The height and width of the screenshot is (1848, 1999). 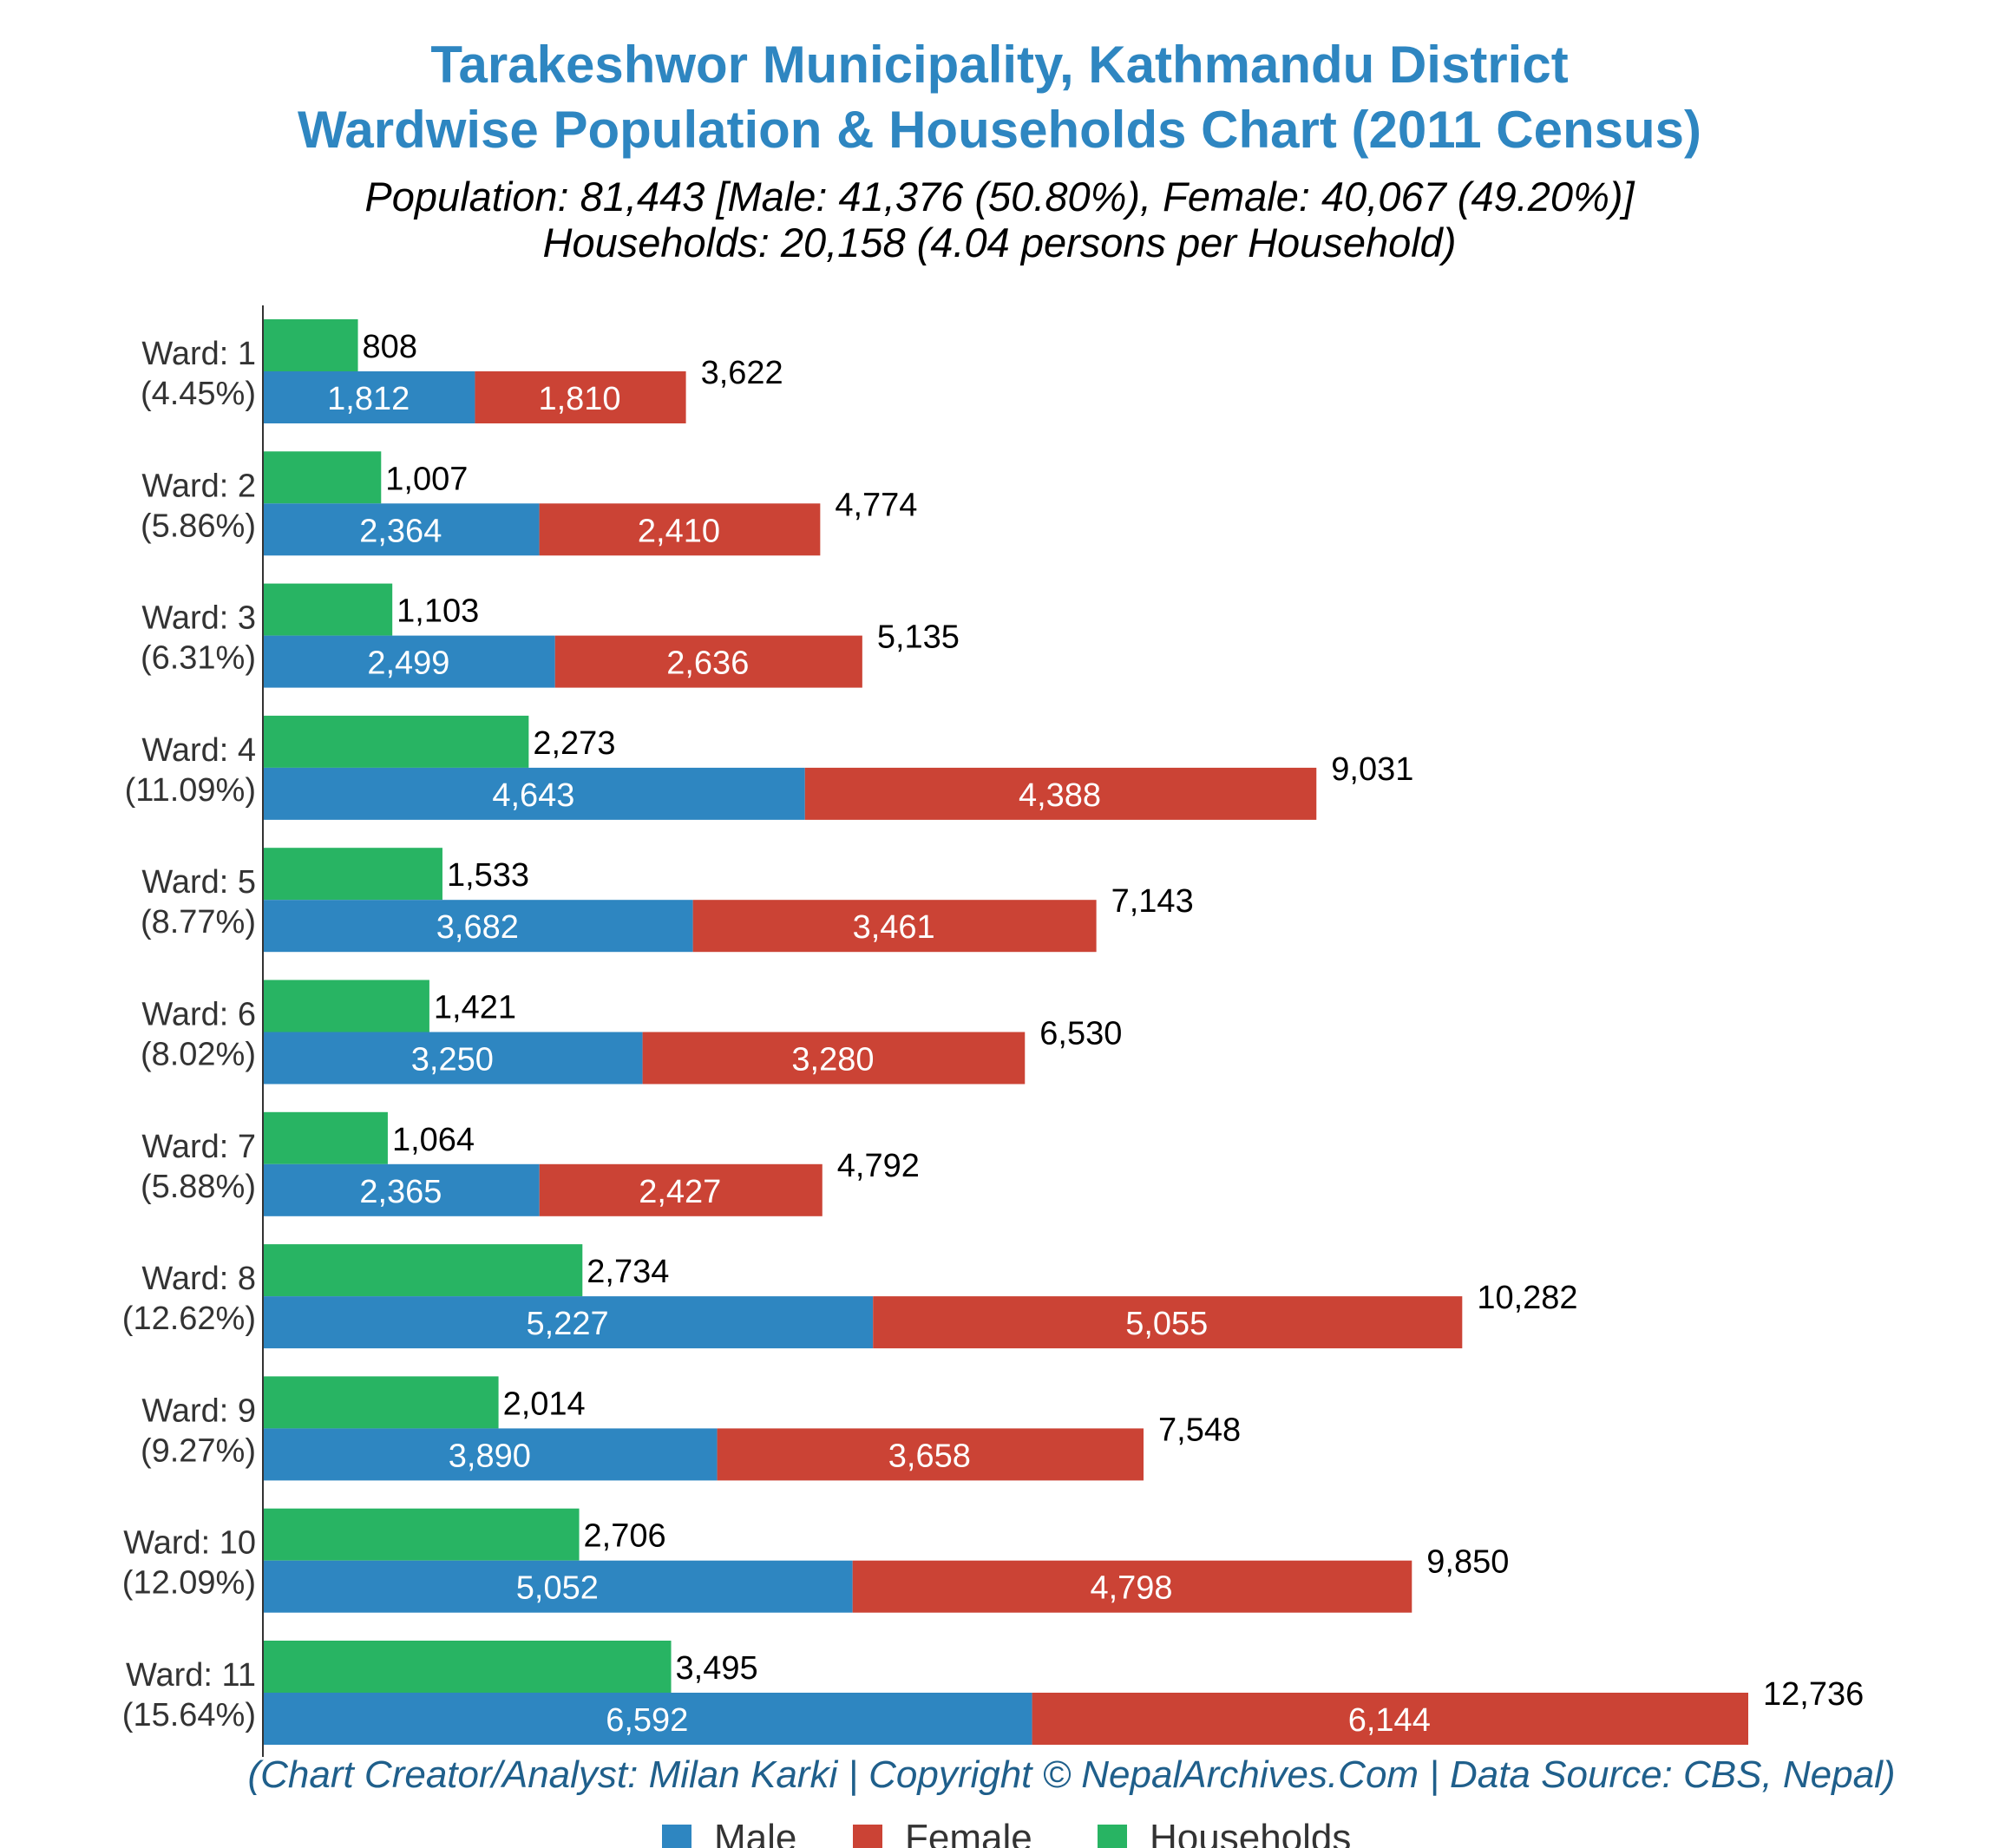 I want to click on households-value-label: 1,064, so click(x=433, y=1140).